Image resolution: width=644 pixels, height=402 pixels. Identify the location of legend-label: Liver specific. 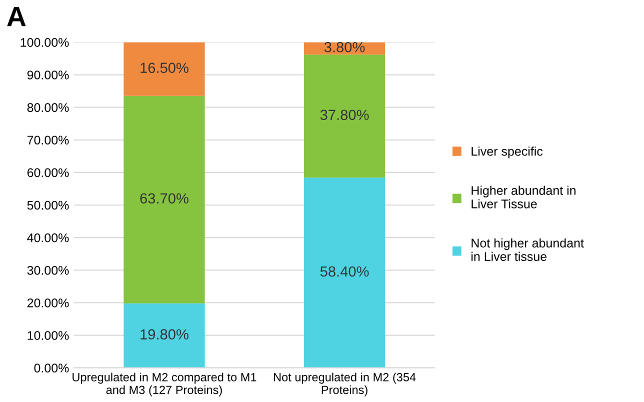
(507, 152).